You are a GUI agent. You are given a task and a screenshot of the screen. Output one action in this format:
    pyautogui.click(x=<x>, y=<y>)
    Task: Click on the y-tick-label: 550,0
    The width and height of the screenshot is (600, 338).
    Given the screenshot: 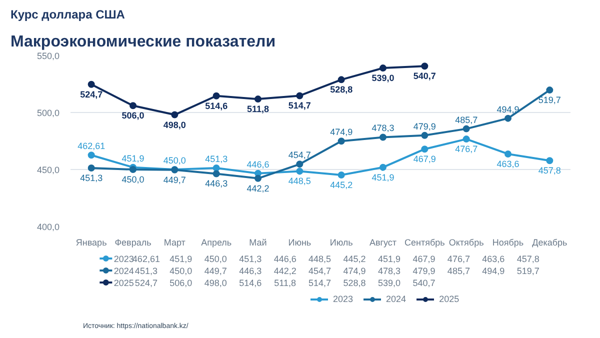 What is the action you would take?
    pyautogui.click(x=48, y=56)
    